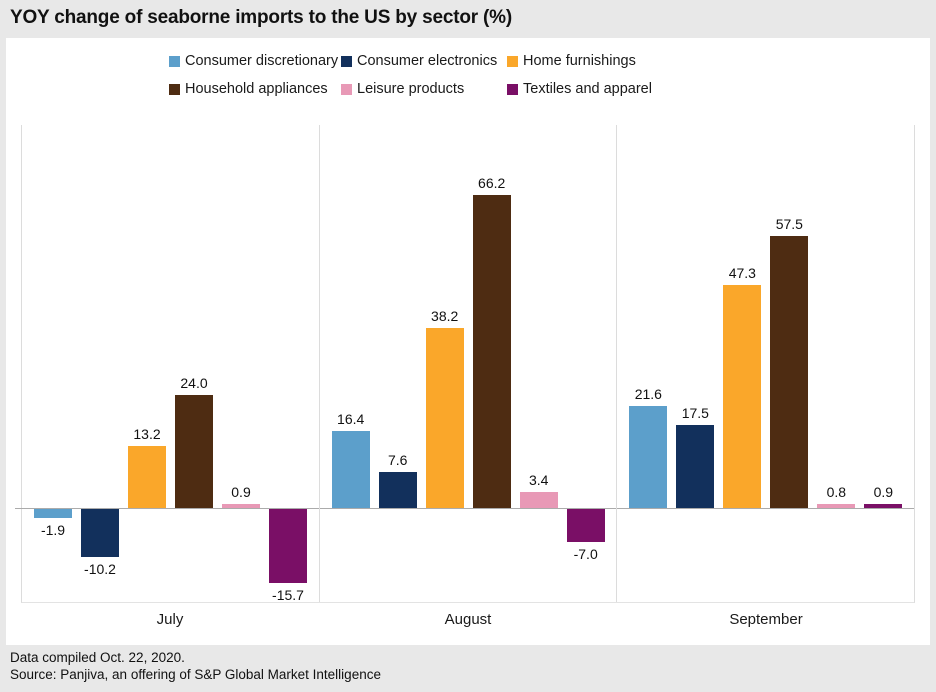  I want to click on legend-item: Textiles and apparel, so click(612, 89).